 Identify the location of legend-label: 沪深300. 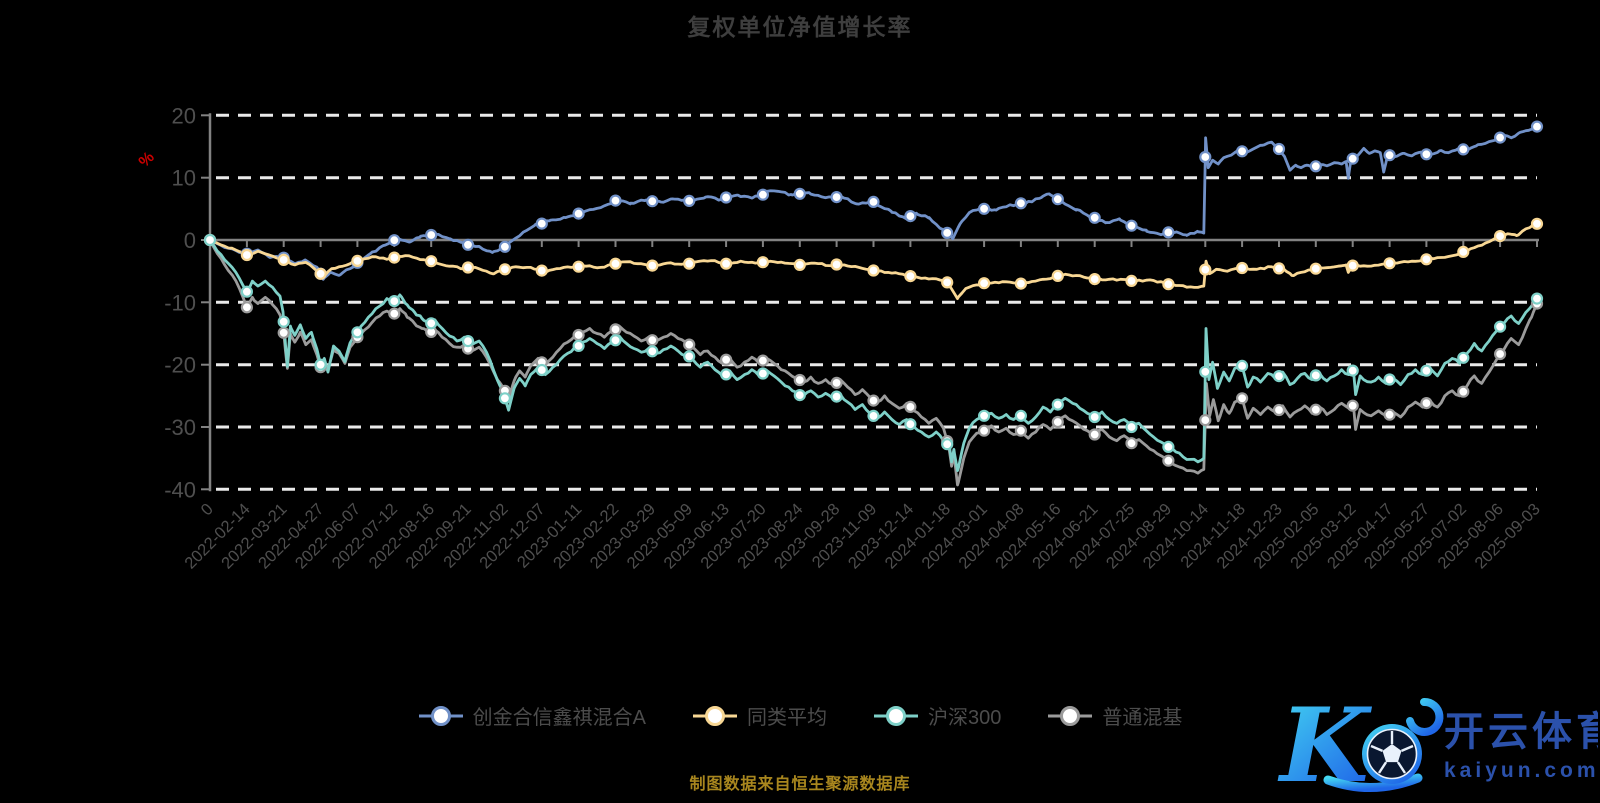
(964, 718).